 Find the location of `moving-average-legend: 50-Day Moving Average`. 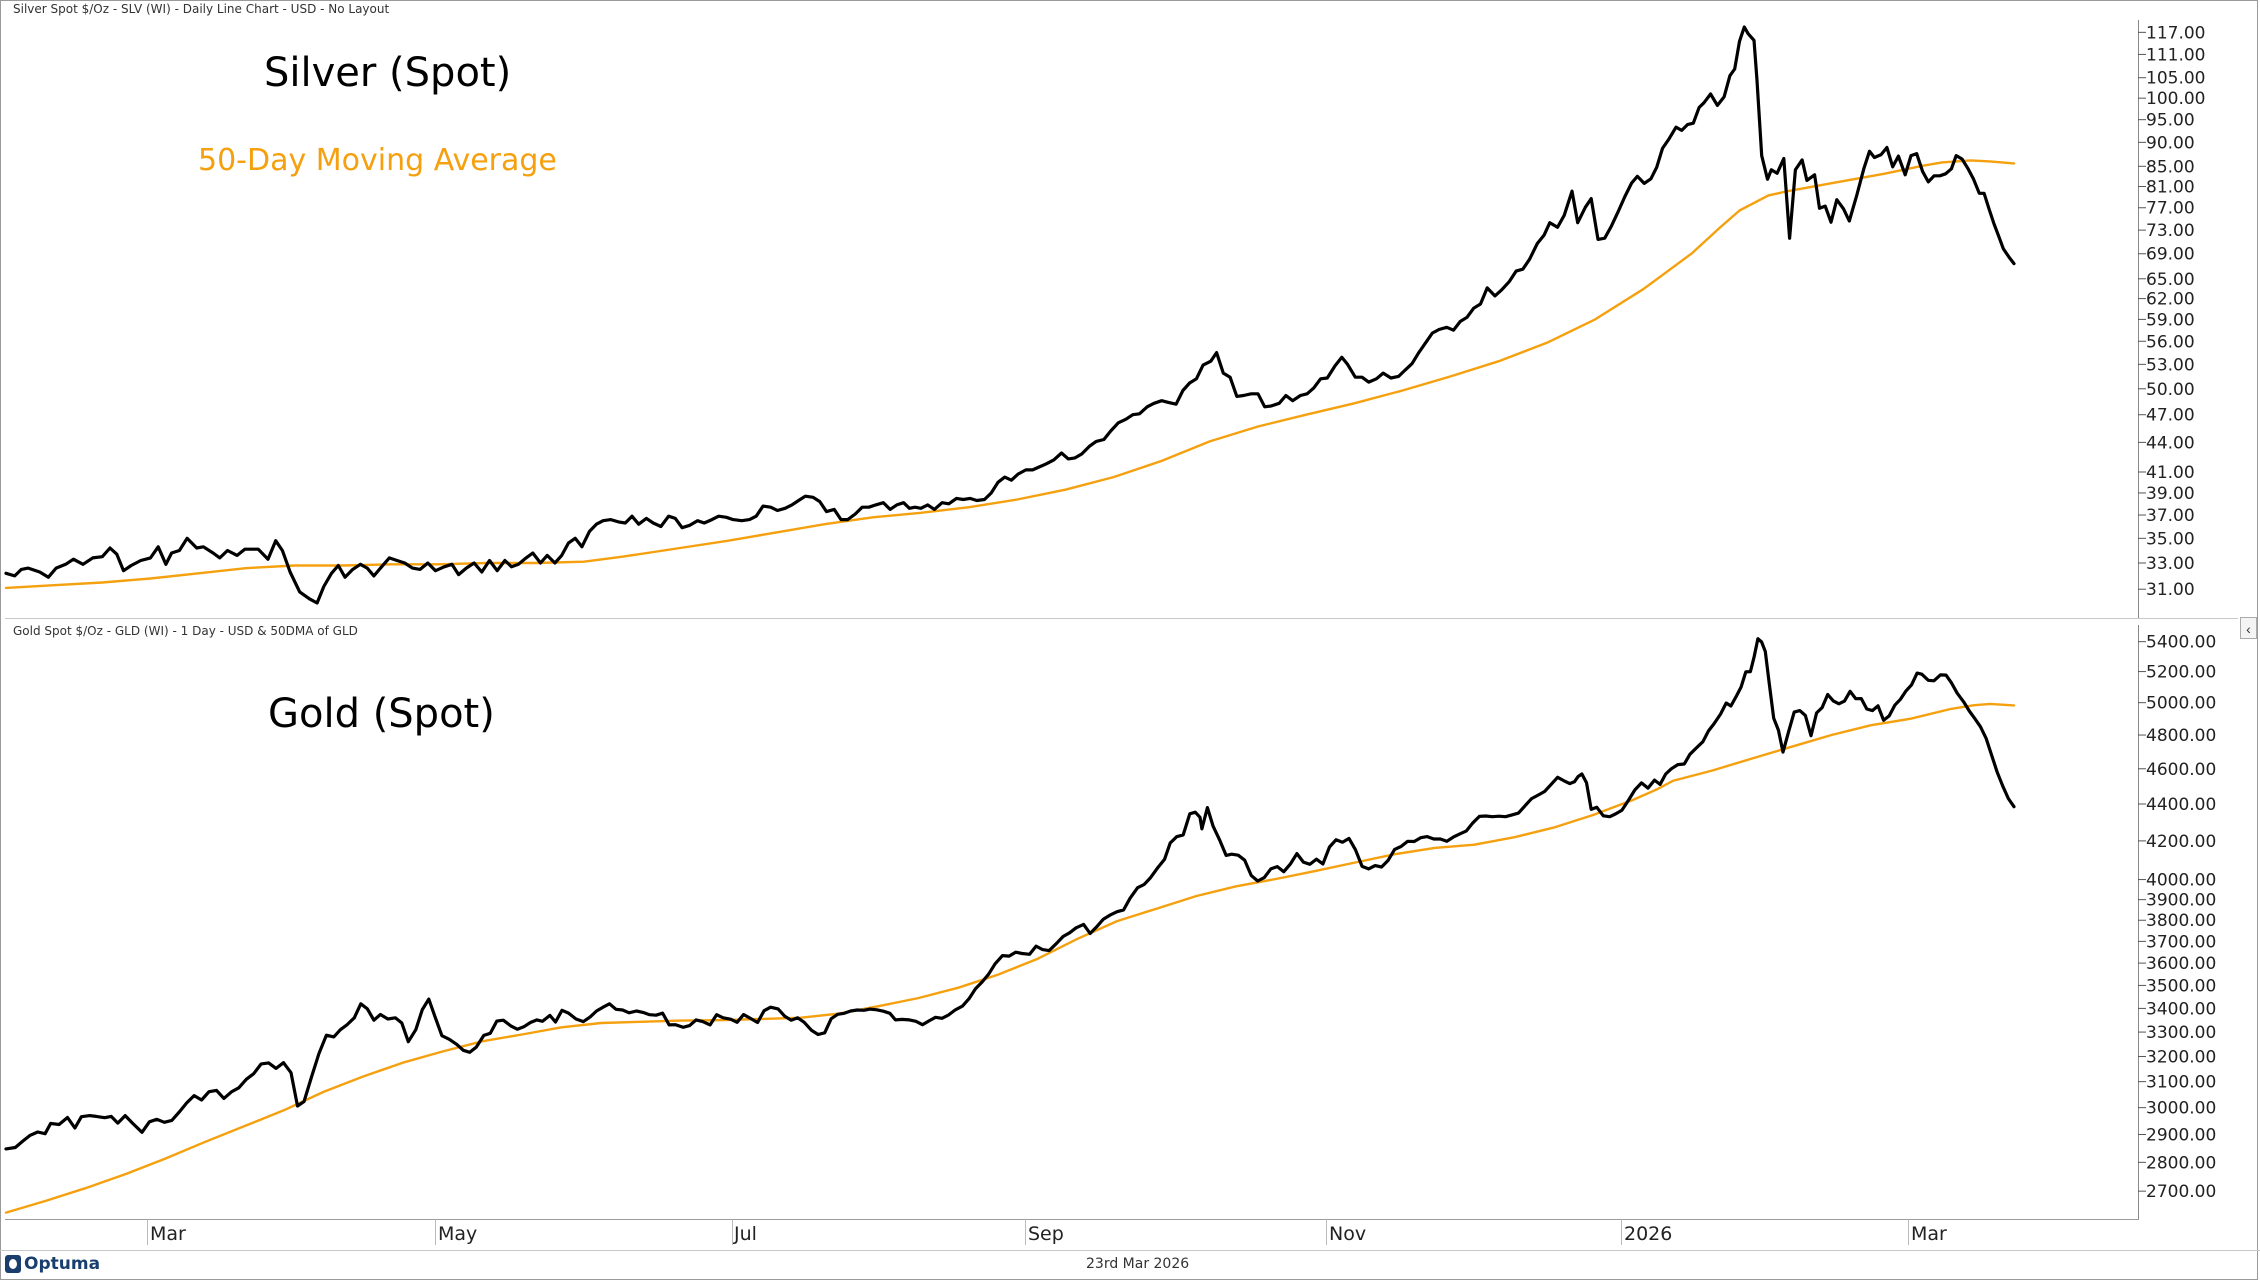

moving-average-legend: 50-Day Moving Average is located at coordinates (377, 160).